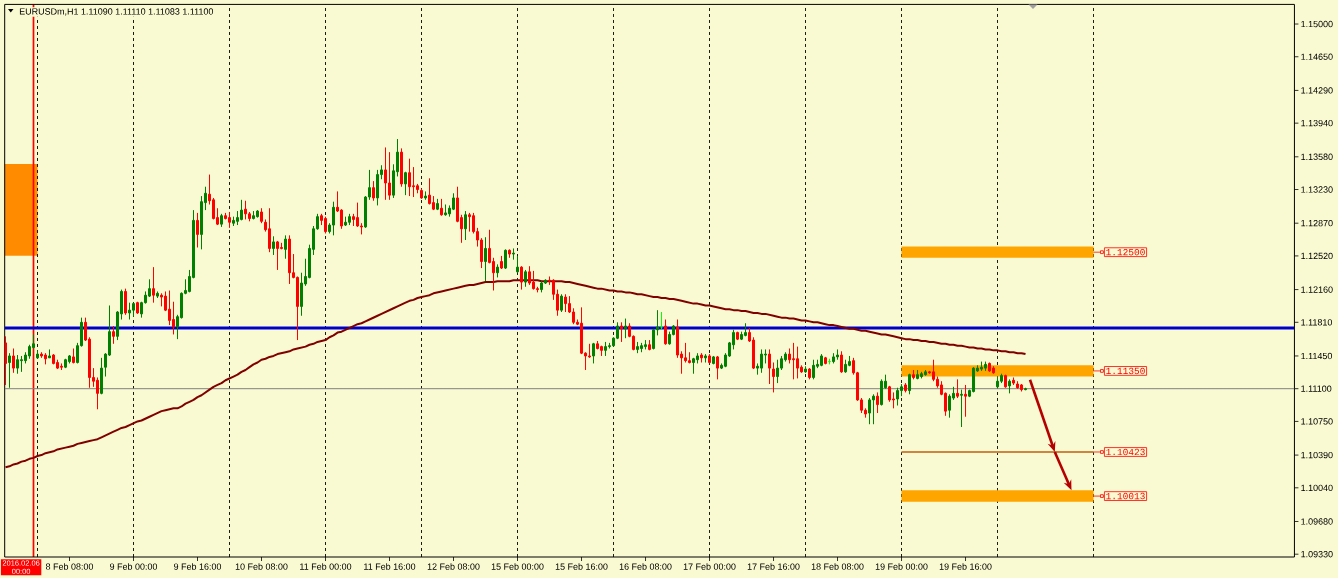 Image resolution: width=1338 pixels, height=578 pixels. I want to click on band-label: 1.11350, so click(1125, 371).